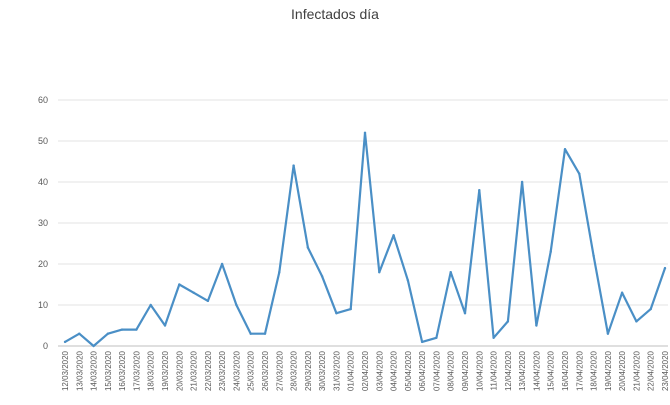 This screenshot has width=670, height=405. I want to click on x-tick-label: 05/04/2020, so click(408, 370).